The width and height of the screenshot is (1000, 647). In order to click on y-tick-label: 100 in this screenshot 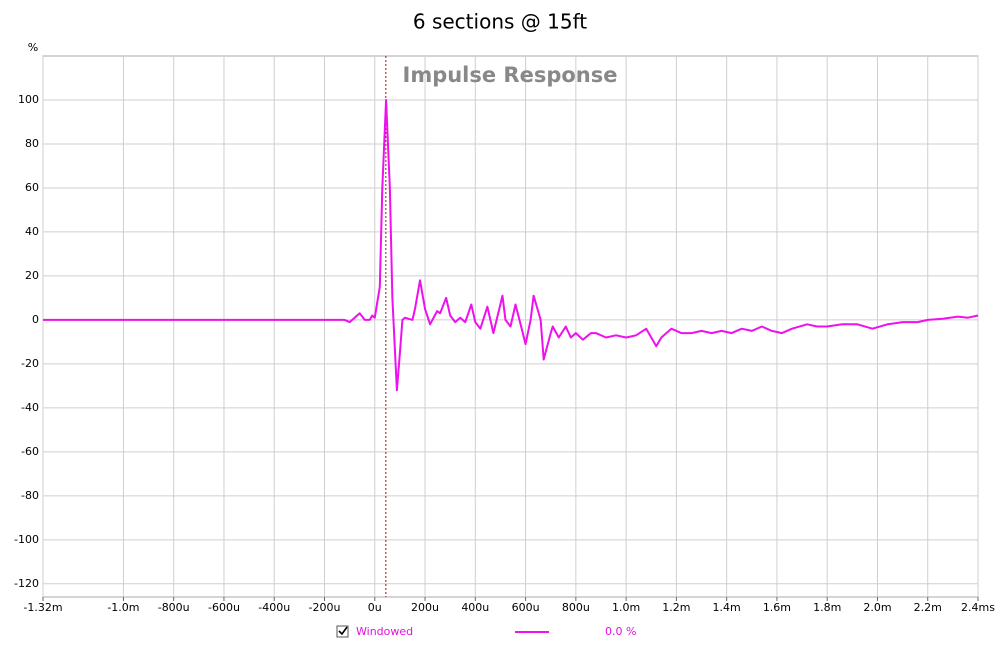, I will do `click(28, 99)`.